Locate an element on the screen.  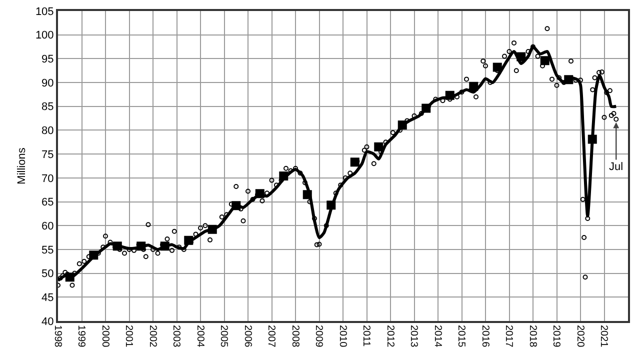
x-tick-label: 2011 is located at coordinates (366, 336).